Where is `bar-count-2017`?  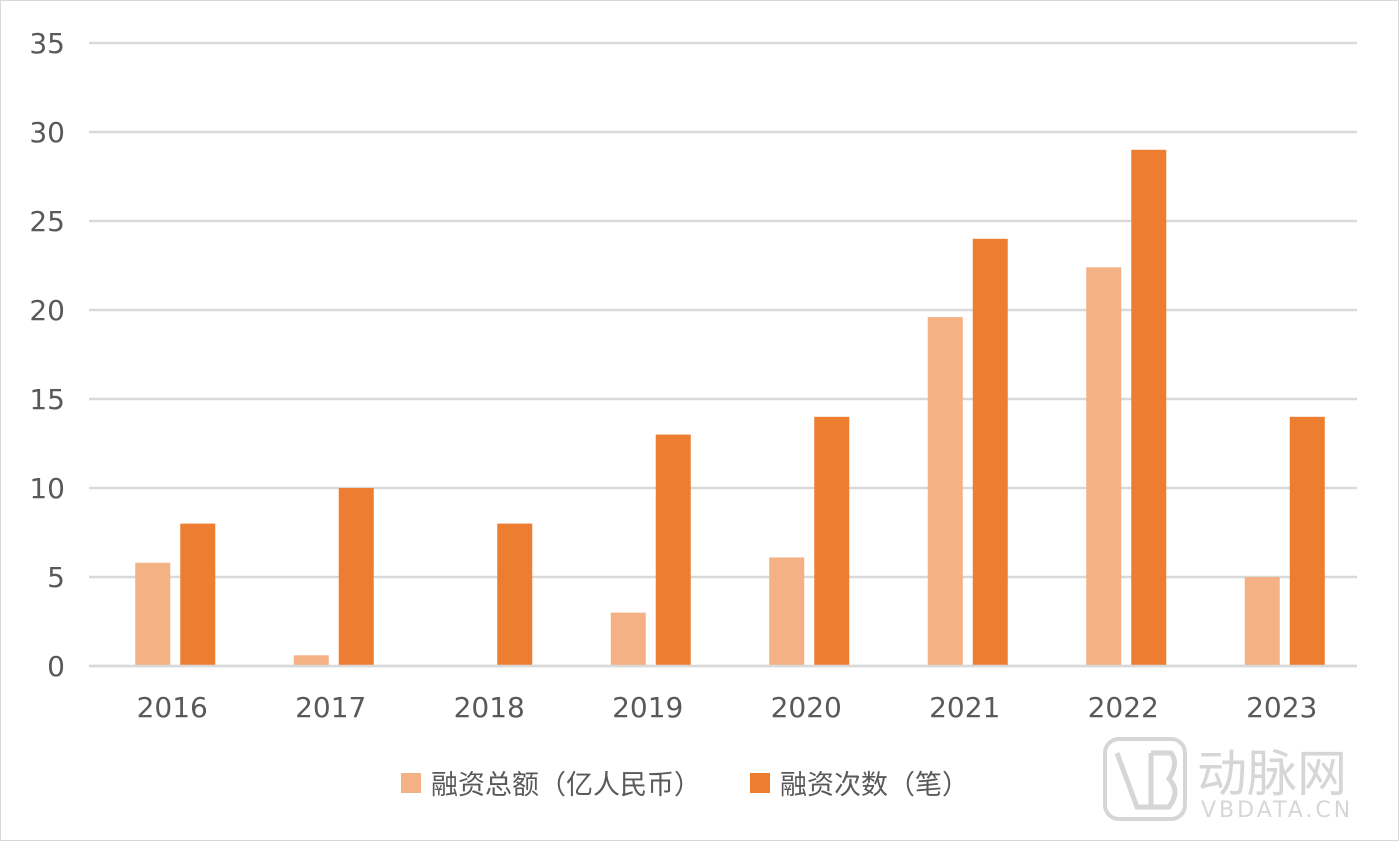 bar-count-2017 is located at coordinates (356, 577).